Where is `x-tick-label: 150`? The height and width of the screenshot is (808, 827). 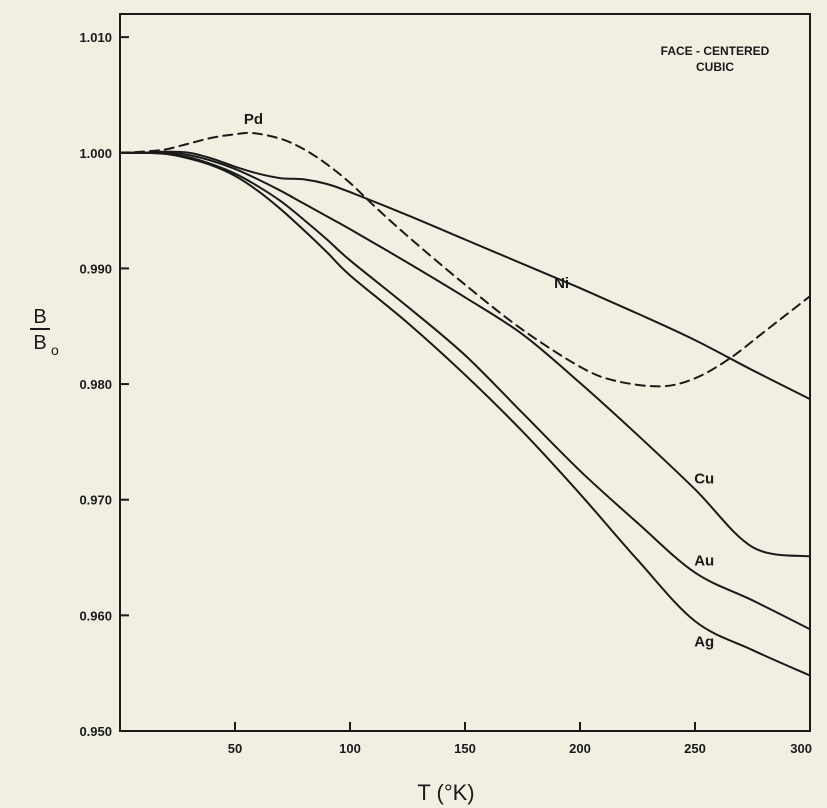 x-tick-label: 150 is located at coordinates (465, 748).